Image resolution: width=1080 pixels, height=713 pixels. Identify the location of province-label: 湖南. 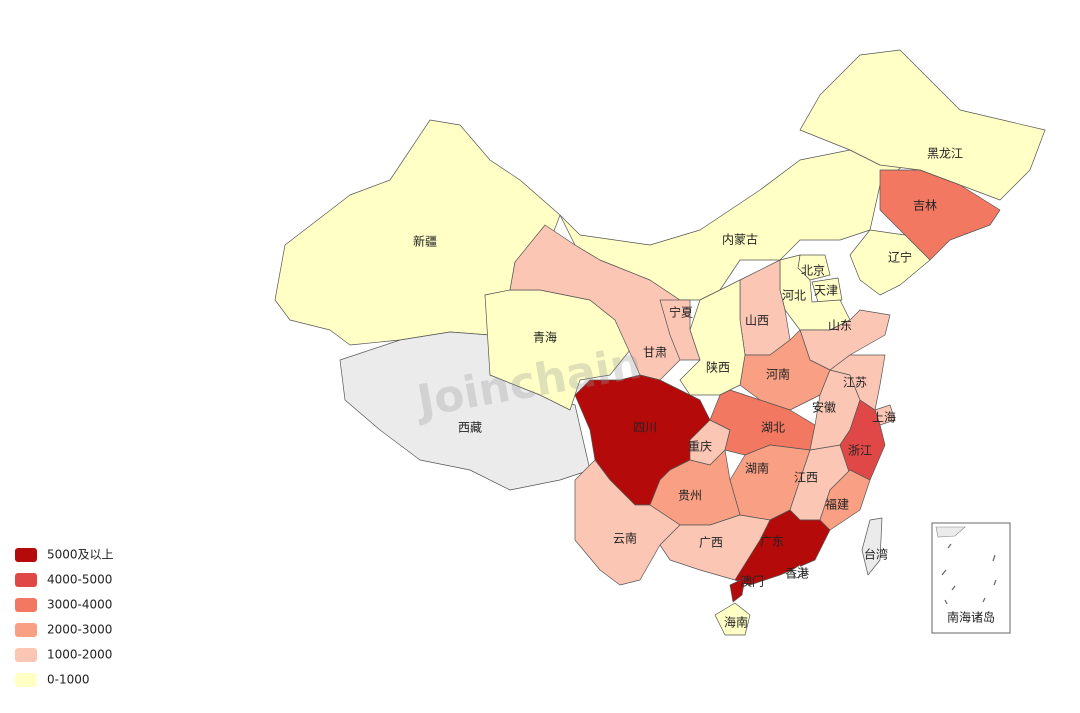
(757, 468).